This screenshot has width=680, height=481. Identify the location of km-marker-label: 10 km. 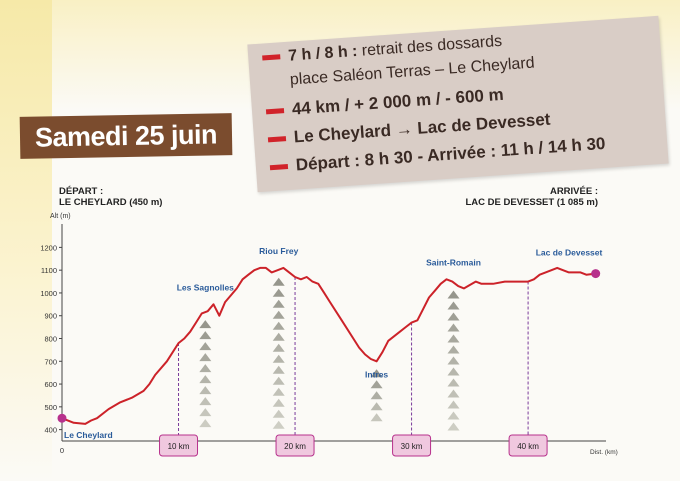
(179, 446).